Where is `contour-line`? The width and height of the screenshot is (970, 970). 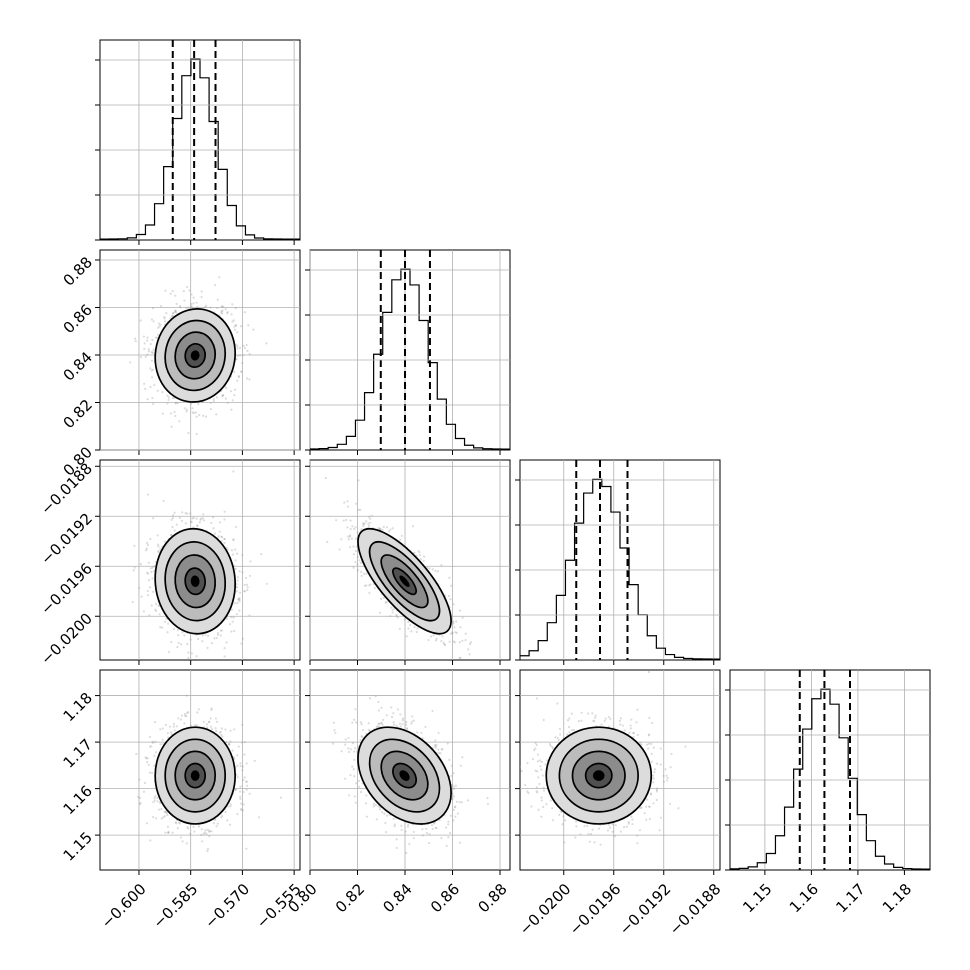 contour-line is located at coordinates (195, 581).